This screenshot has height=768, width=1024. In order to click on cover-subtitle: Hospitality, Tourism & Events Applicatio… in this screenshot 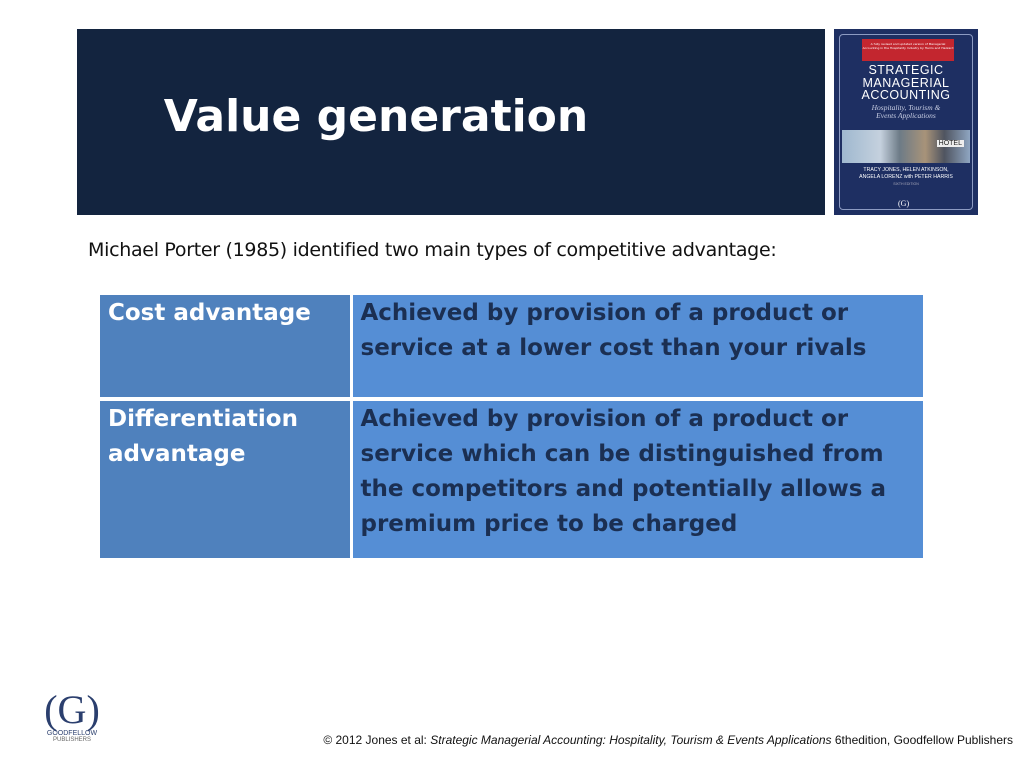, I will do `click(906, 112)`.